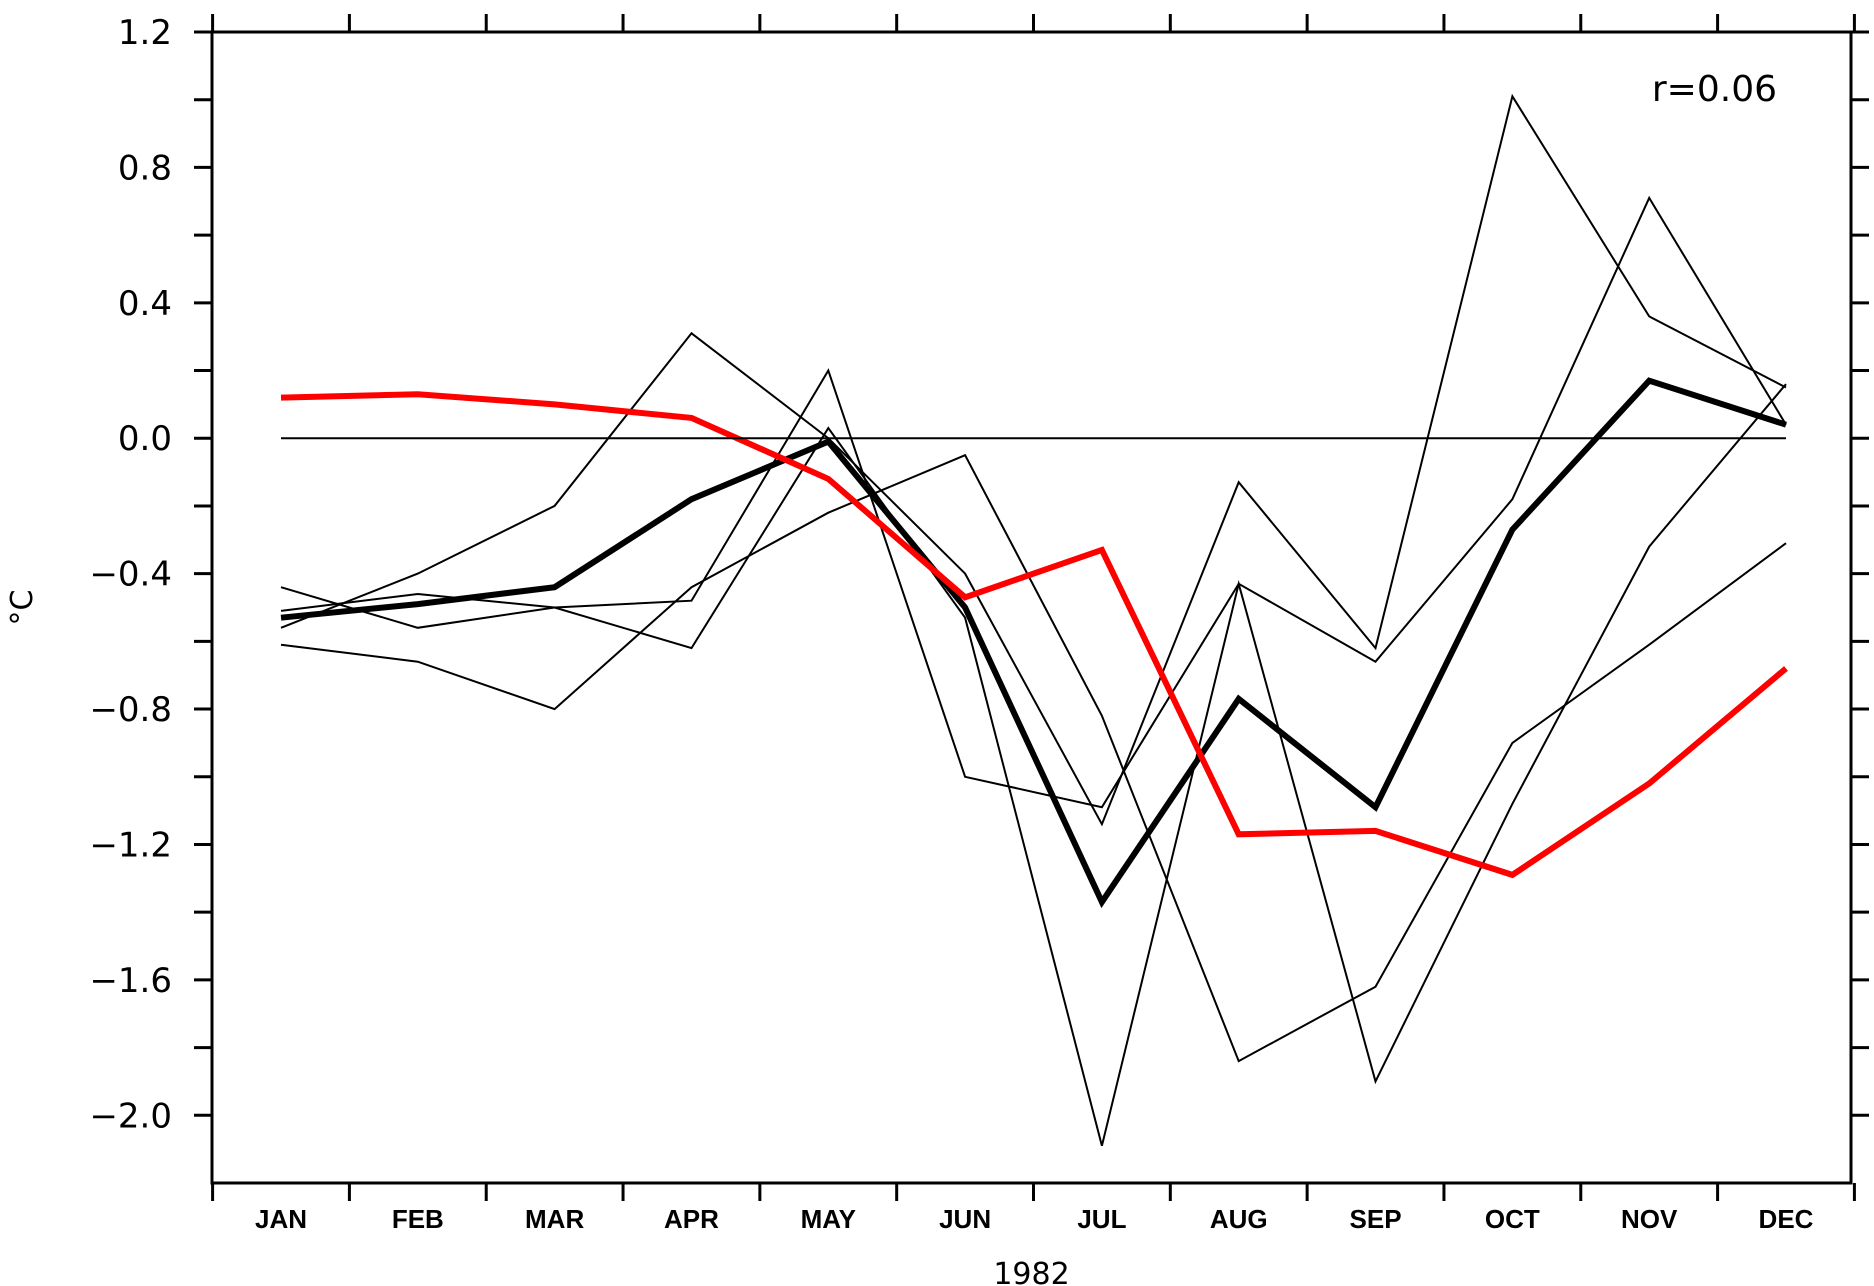 The height and width of the screenshot is (1286, 1874). What do you see at coordinates (130, 710) in the screenshot?
I see `y-tick-label: −0.8` at bounding box center [130, 710].